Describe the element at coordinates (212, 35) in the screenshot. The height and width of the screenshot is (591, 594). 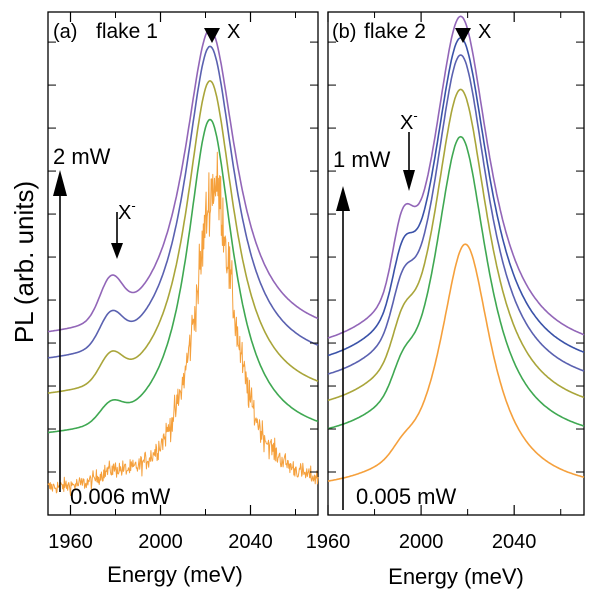
I see `panel-a-peak-marker` at that location.